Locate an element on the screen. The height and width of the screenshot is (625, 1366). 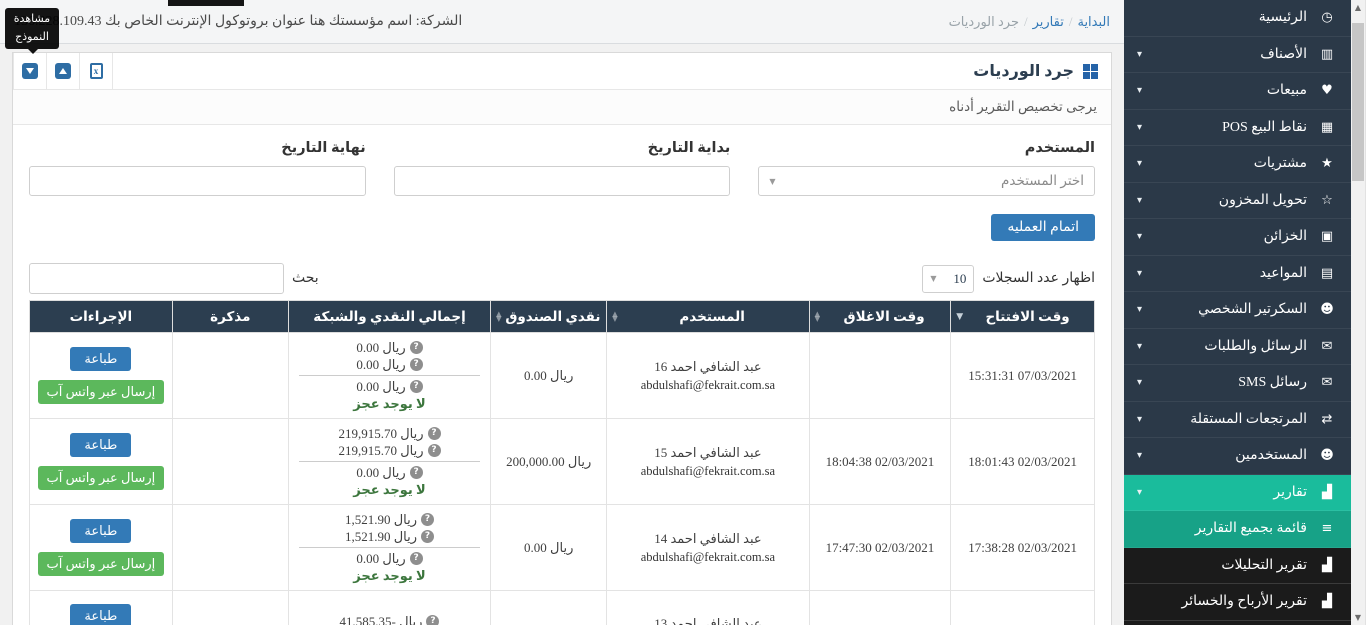
caret-square-down-icon is located at coordinates (30, 71).